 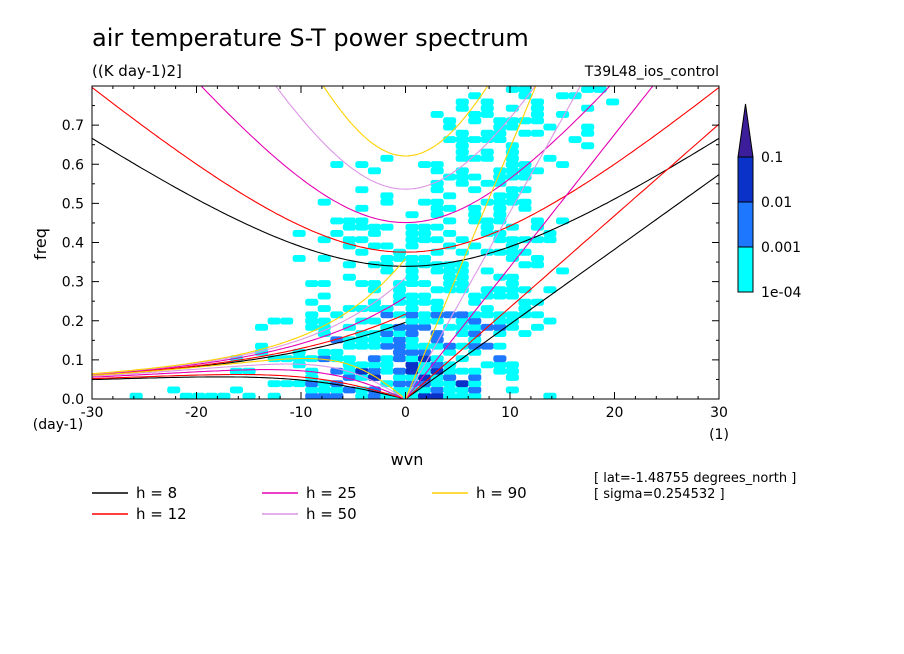 I want to click on dispersion-curve-h8, so click(x=562, y=286).